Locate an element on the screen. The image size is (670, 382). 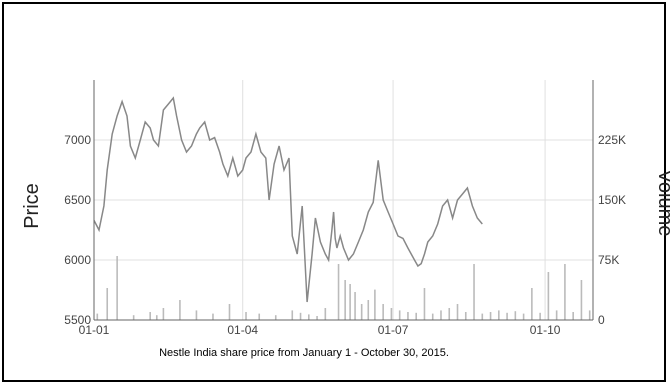
y2-tick-label: 0 is located at coordinates (601, 320).